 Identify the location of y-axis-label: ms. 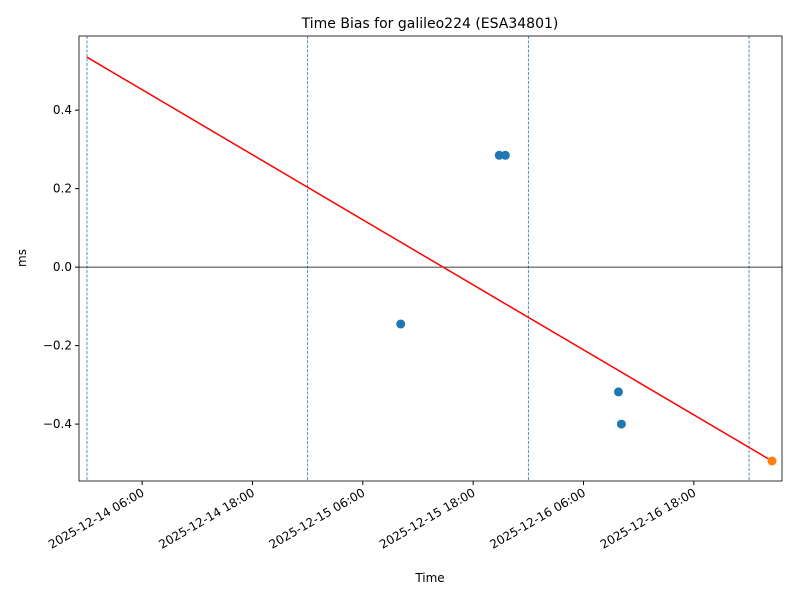
(22, 258).